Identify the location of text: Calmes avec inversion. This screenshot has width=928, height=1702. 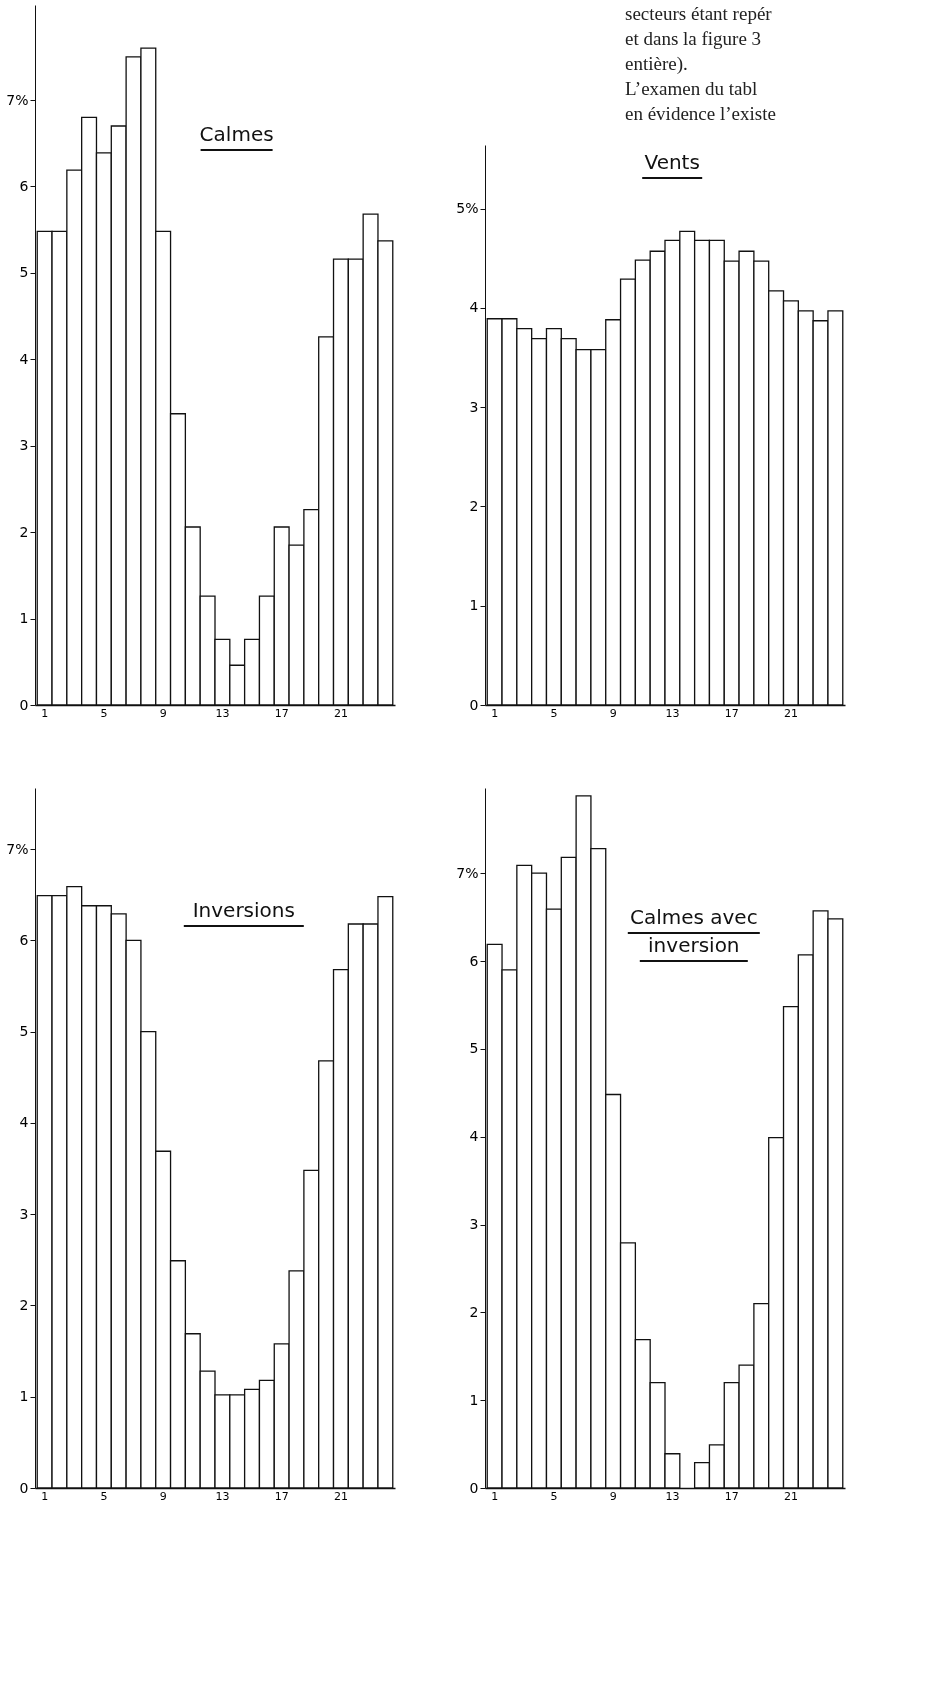
(693, 931).